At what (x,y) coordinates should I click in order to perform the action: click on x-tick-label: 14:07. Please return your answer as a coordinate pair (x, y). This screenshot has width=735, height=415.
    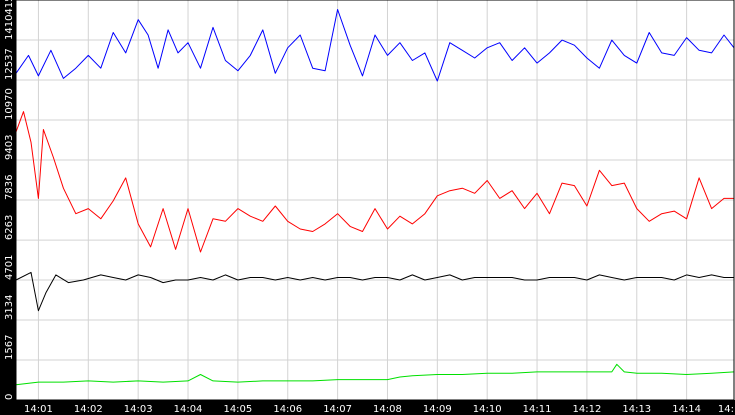
    Looking at the image, I should click on (337, 409).